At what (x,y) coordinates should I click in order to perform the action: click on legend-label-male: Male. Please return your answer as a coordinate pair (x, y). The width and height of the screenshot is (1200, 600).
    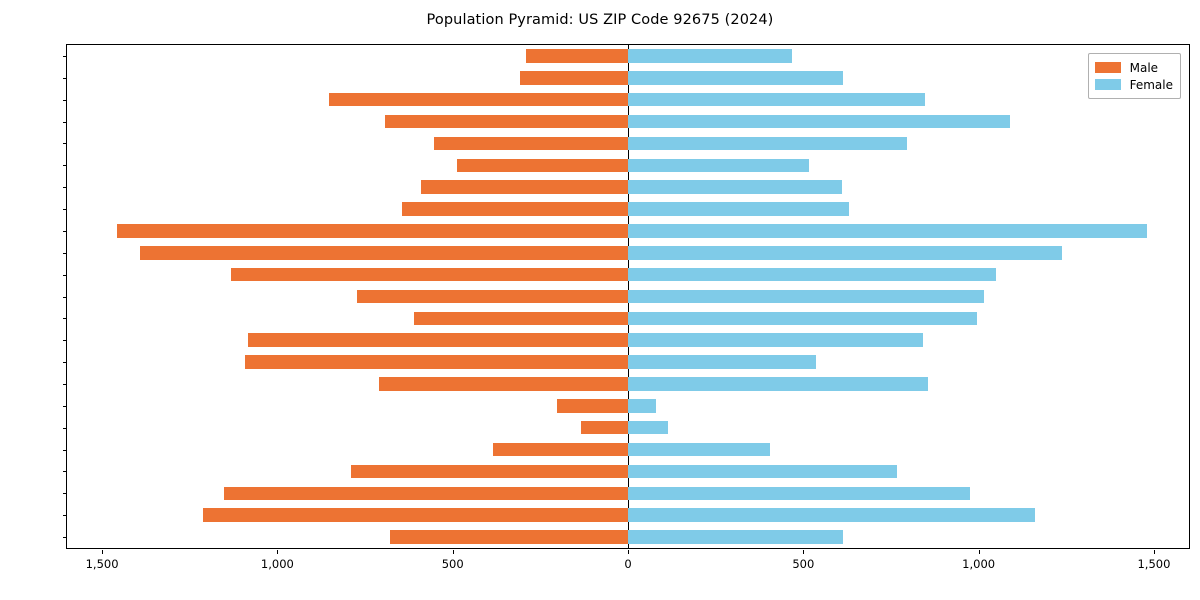
    Looking at the image, I should click on (1144, 67).